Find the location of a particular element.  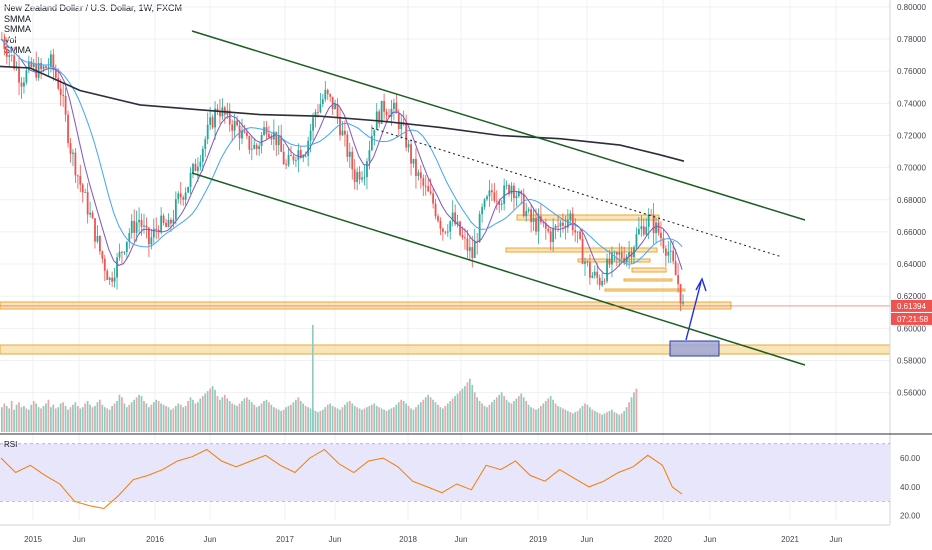

rsi-tick-label: 60.00 is located at coordinates (910, 458).